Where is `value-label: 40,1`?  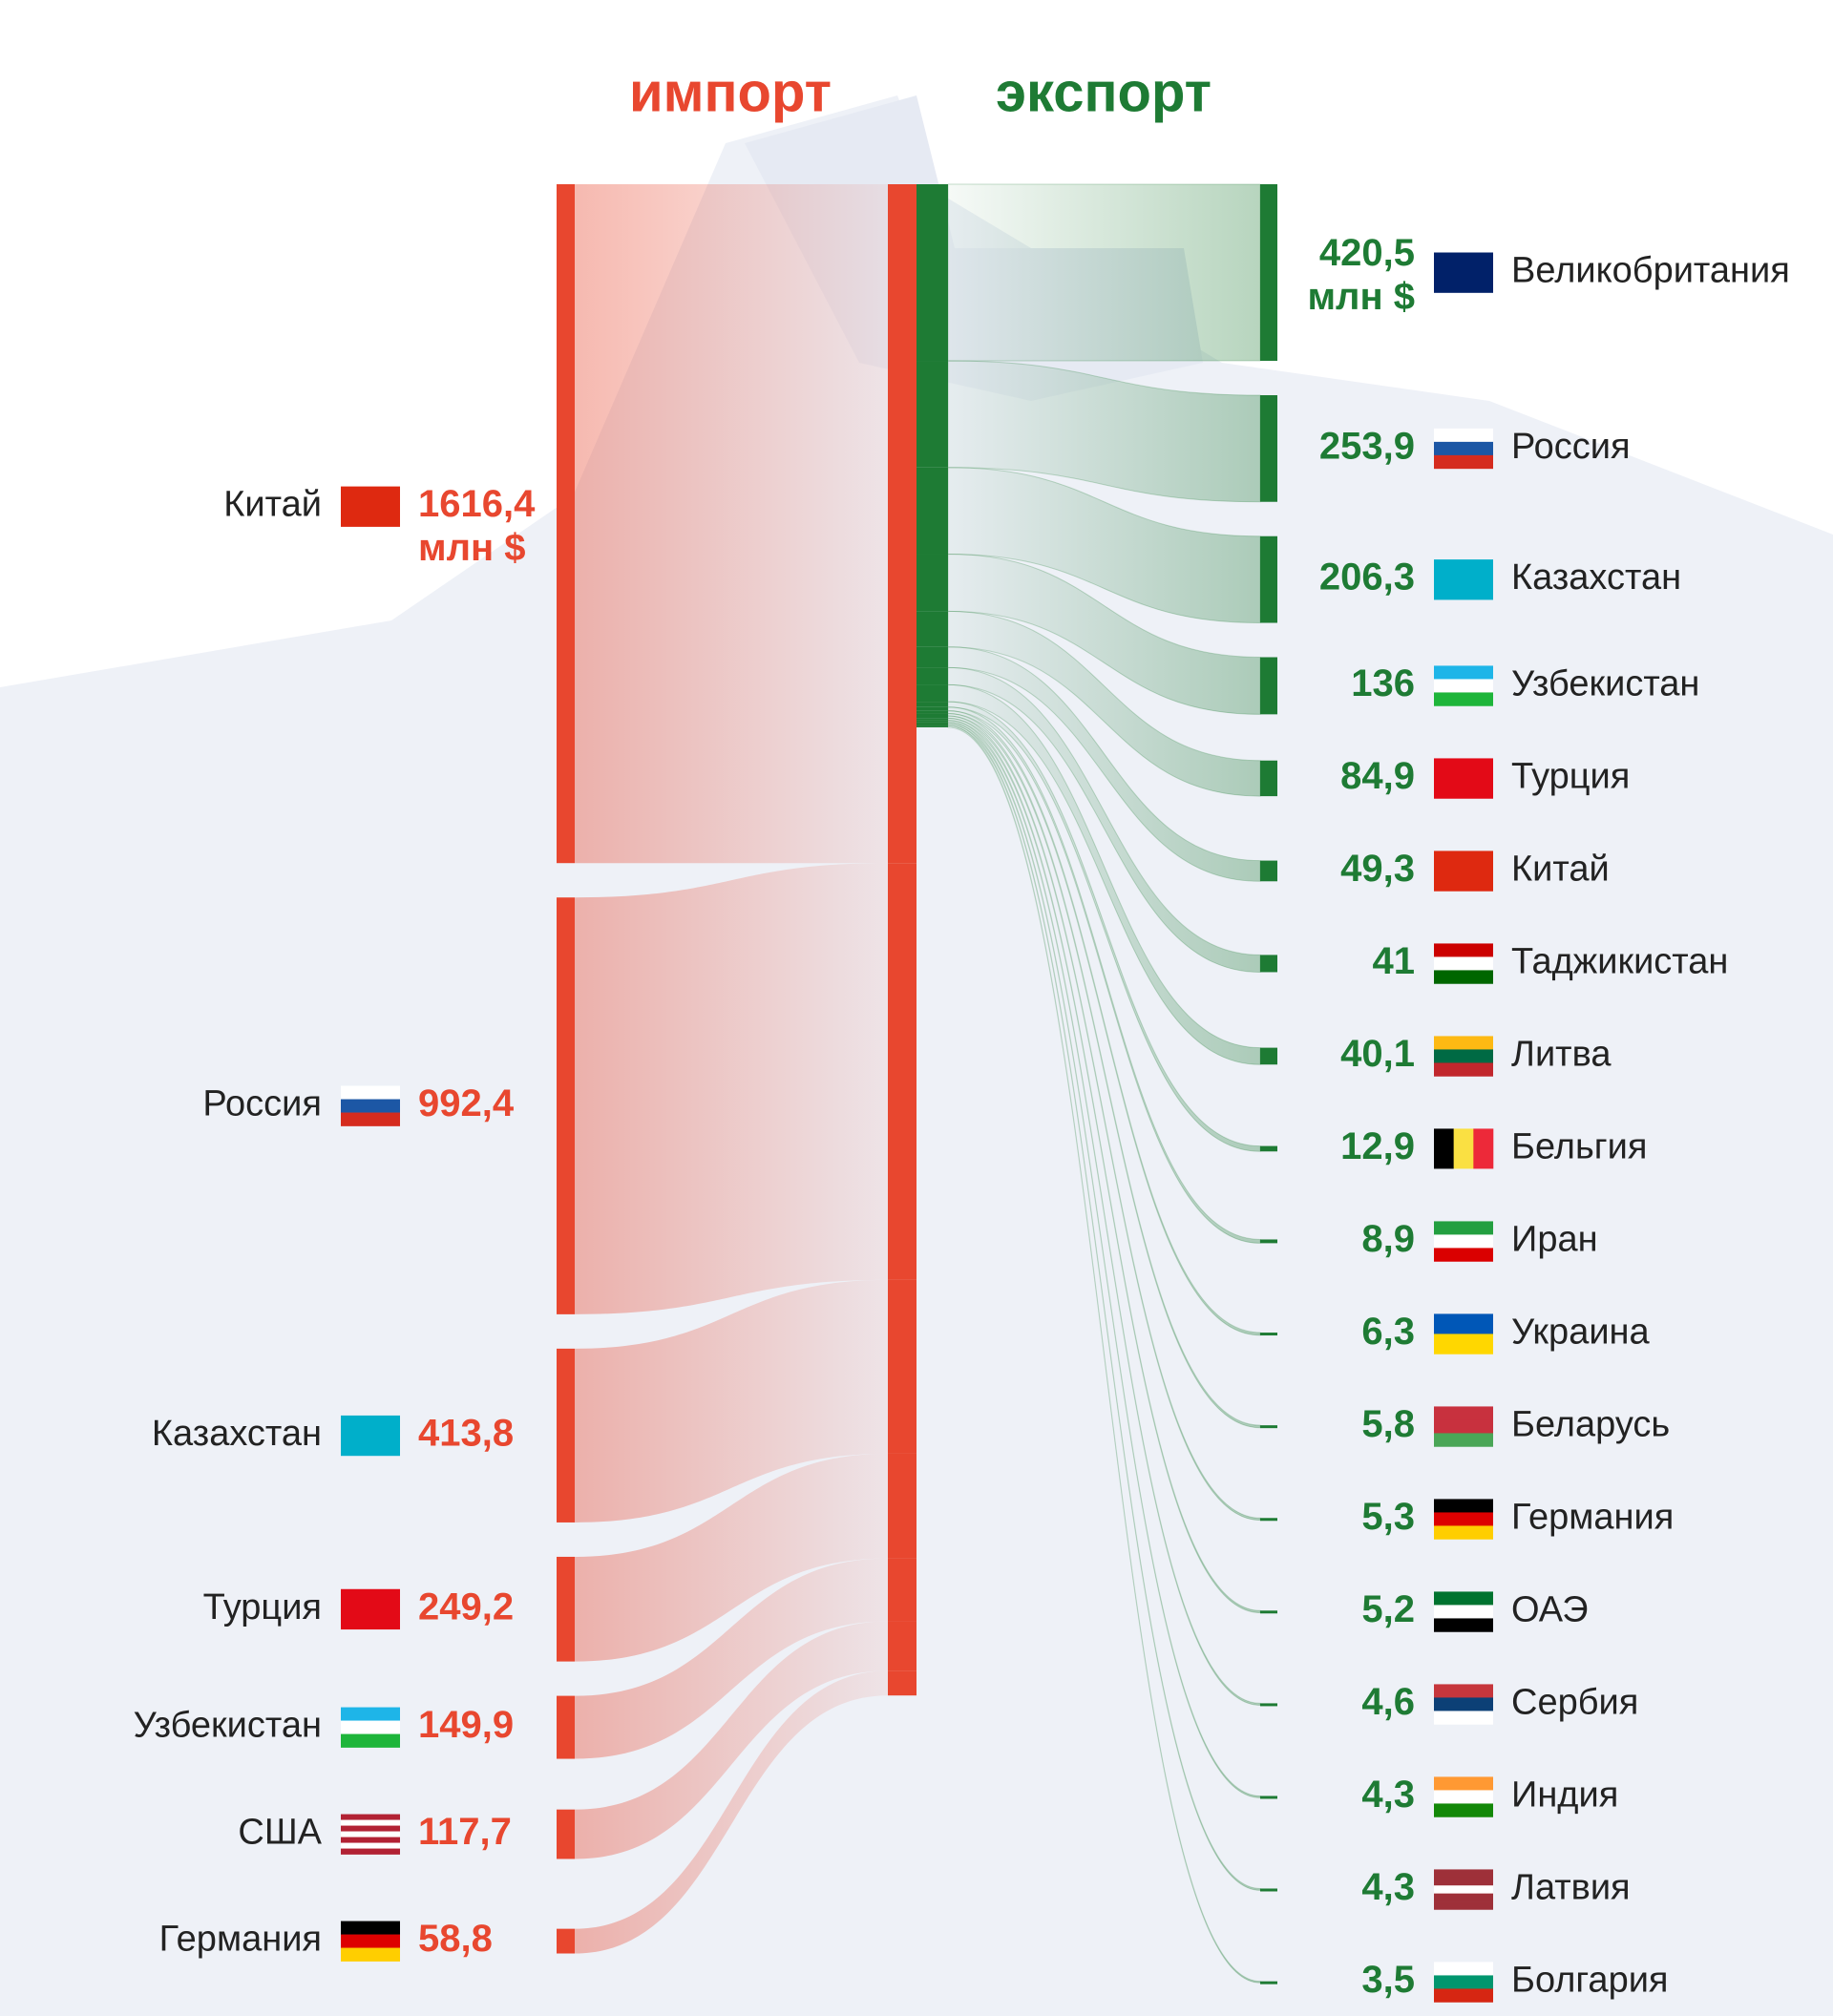 value-label: 40,1 is located at coordinates (1377, 1054).